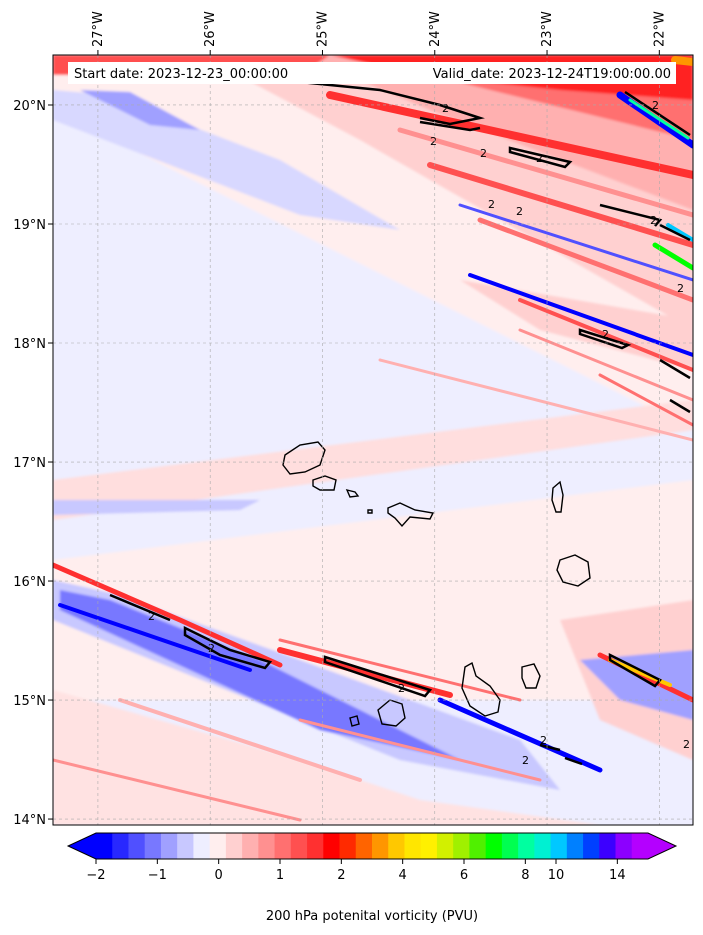 Image resolution: width=703 pixels, height=935 pixels. I want to click on lat-tick-label: 16°N, so click(29, 582).